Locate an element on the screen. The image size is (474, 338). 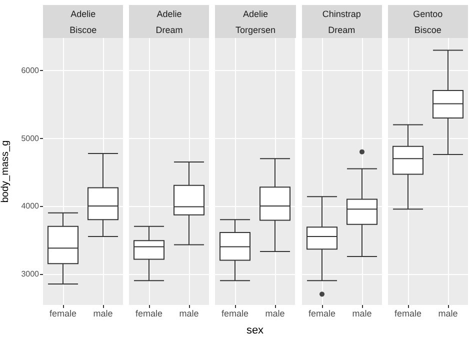
chart-title: Gentoo is located at coordinates (428, 14).